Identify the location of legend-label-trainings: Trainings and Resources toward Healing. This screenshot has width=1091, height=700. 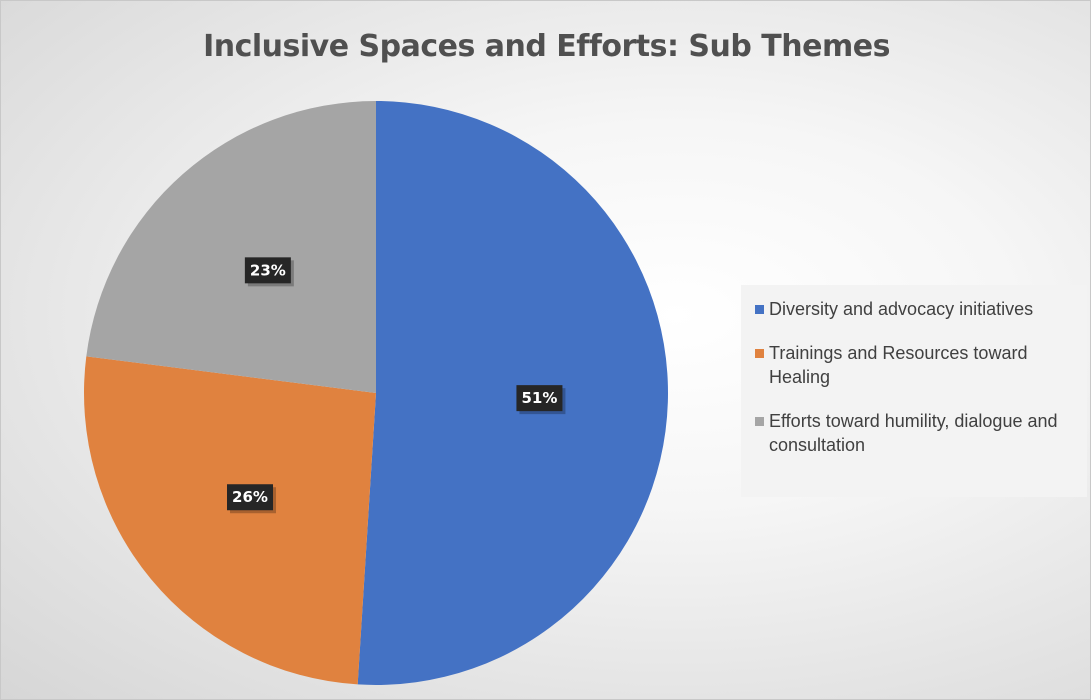
(898, 365).